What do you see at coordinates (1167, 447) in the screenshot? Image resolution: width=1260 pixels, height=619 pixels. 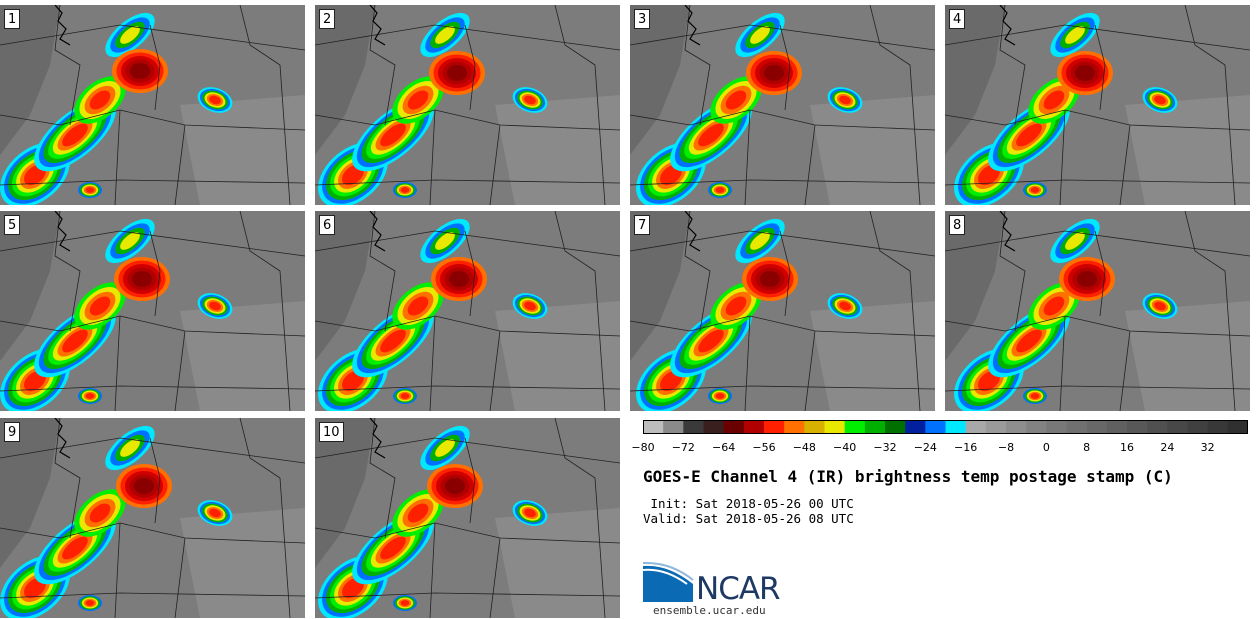 I see `colorbar-tick-label: 24` at bounding box center [1167, 447].